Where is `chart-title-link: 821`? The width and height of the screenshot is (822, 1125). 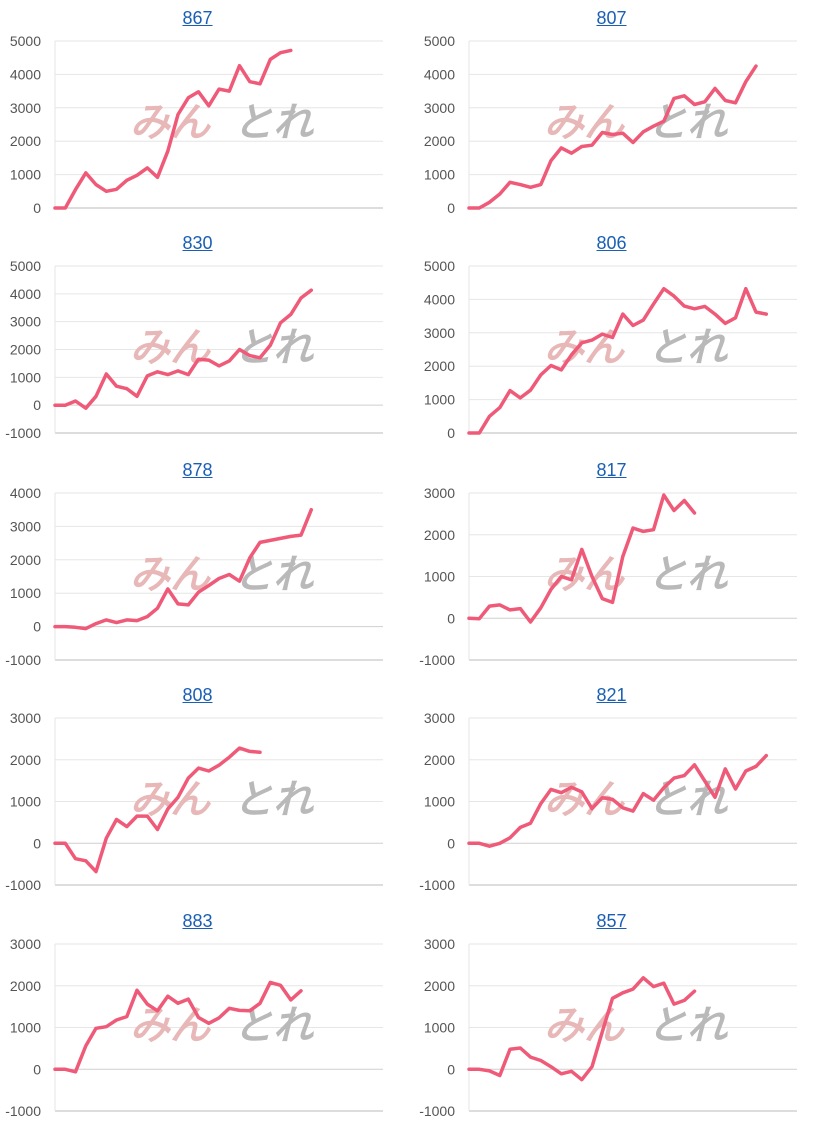 chart-title-link: 821 is located at coordinates (611, 695).